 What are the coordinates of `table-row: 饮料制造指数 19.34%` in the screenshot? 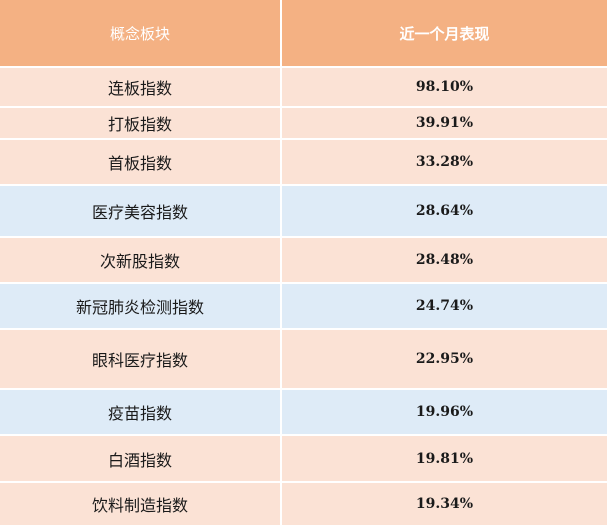 It's located at (303, 505).